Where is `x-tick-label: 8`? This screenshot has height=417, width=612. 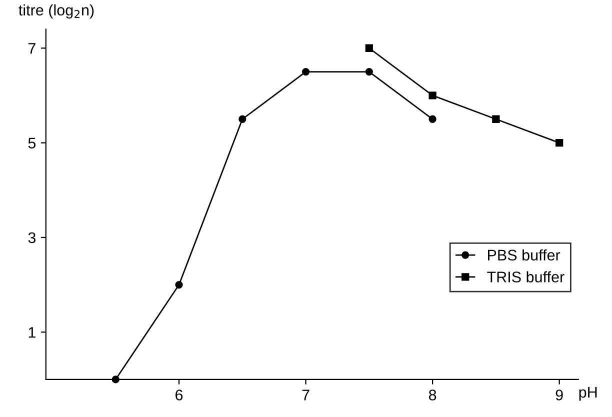
x-tick-label: 8 is located at coordinates (432, 395).